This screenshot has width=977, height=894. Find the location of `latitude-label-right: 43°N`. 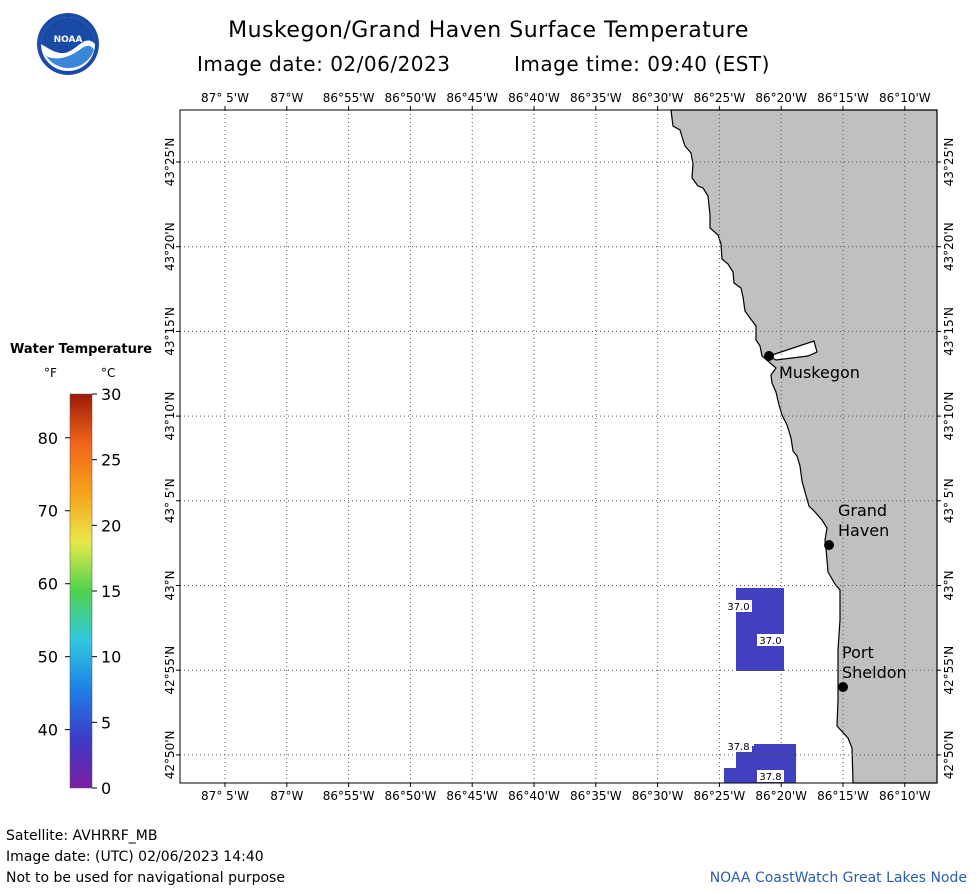

latitude-label-right: 43°N is located at coordinates (949, 585).